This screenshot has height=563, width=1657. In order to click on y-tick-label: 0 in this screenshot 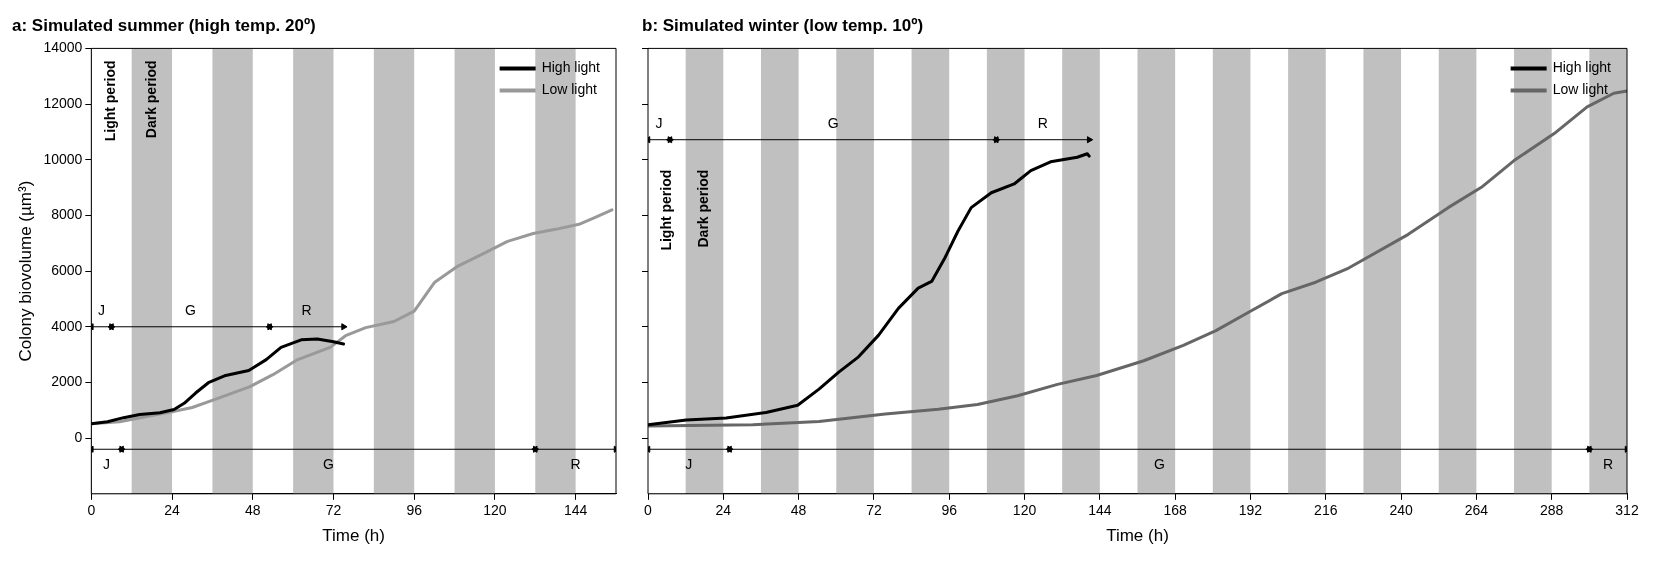, I will do `click(78, 436)`.